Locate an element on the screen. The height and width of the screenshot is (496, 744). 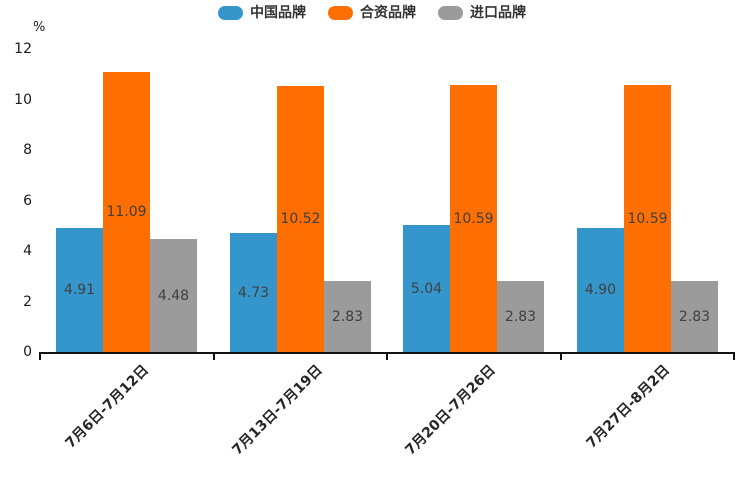
bar-series2-group0: 4.48 is located at coordinates (173, 295).